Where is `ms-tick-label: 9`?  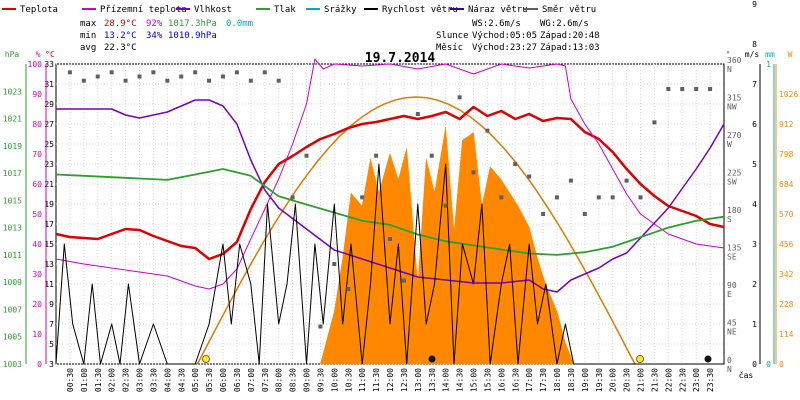
ms-tick-label: 9 is located at coordinates (754, 4).